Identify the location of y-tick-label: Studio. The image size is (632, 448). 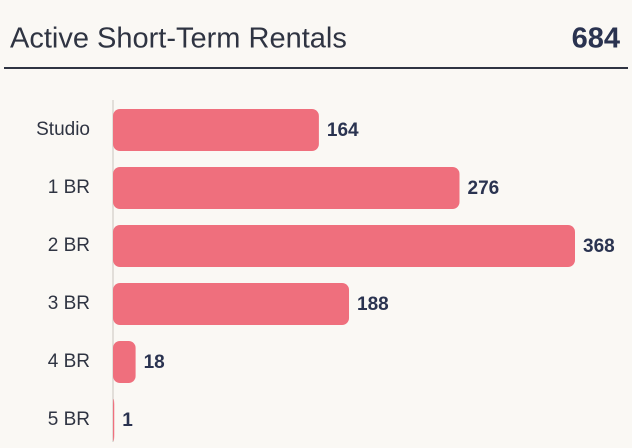
(63, 129).